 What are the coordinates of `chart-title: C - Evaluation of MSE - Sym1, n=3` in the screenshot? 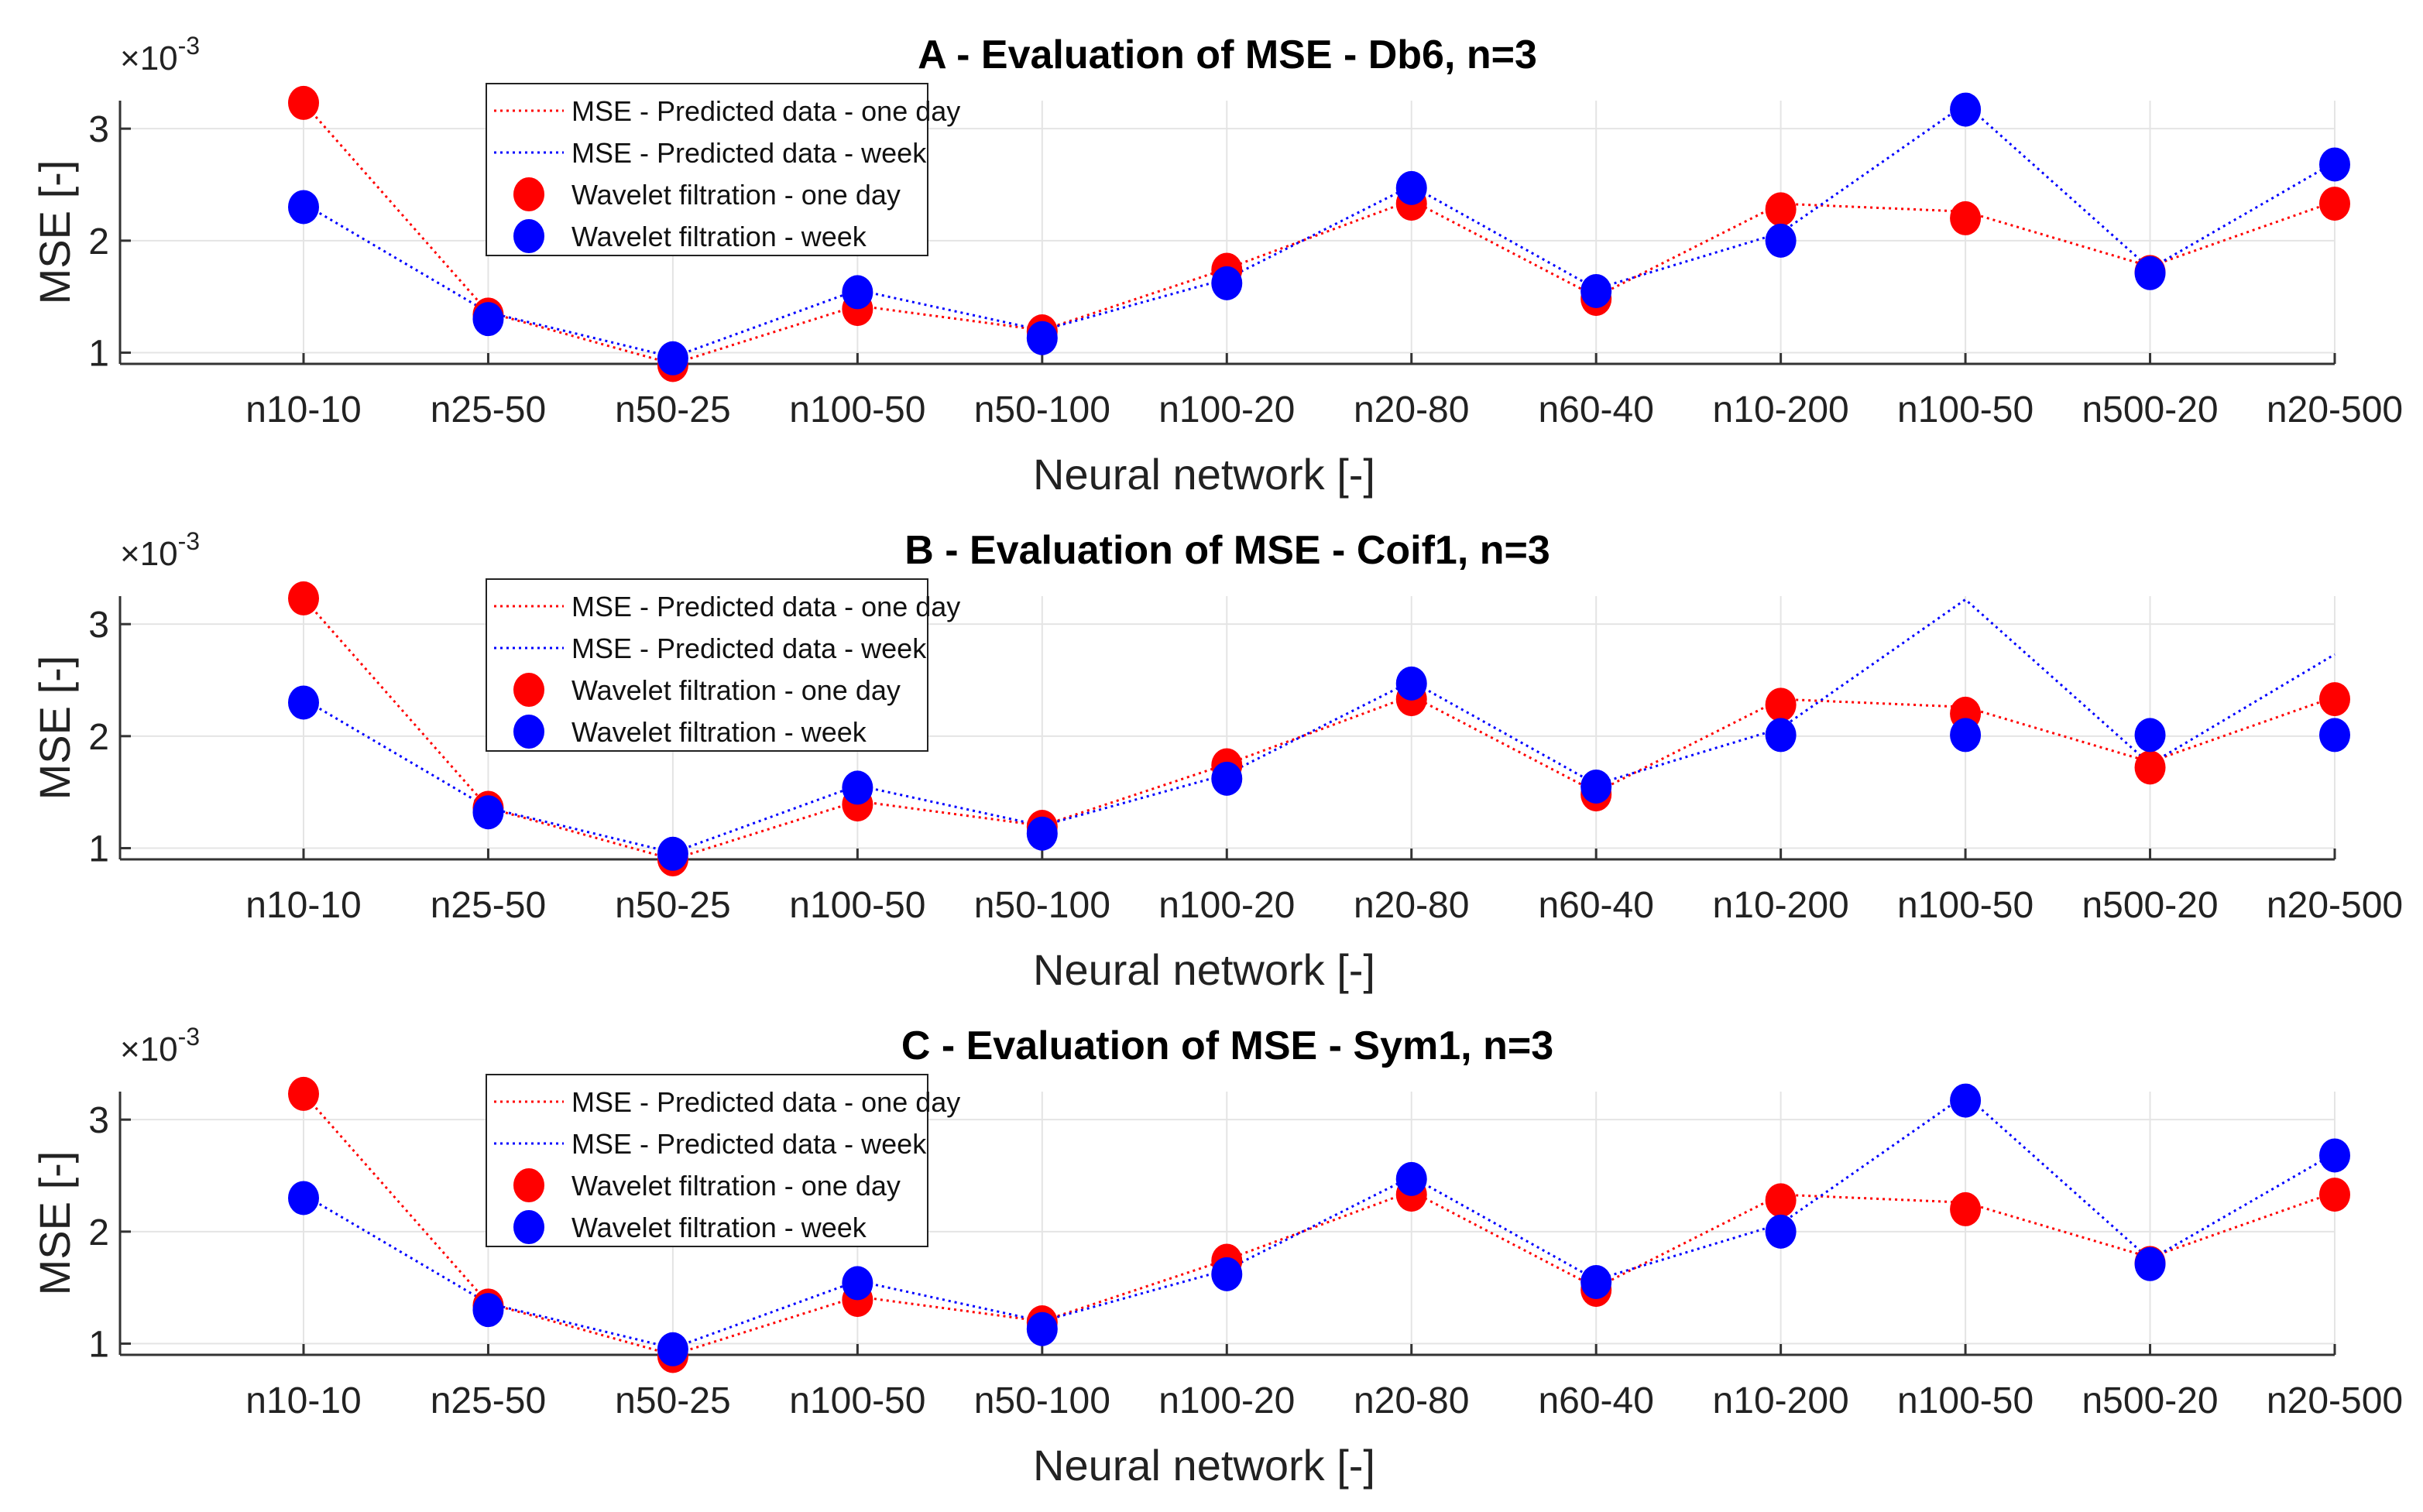 It's located at (1227, 1045).